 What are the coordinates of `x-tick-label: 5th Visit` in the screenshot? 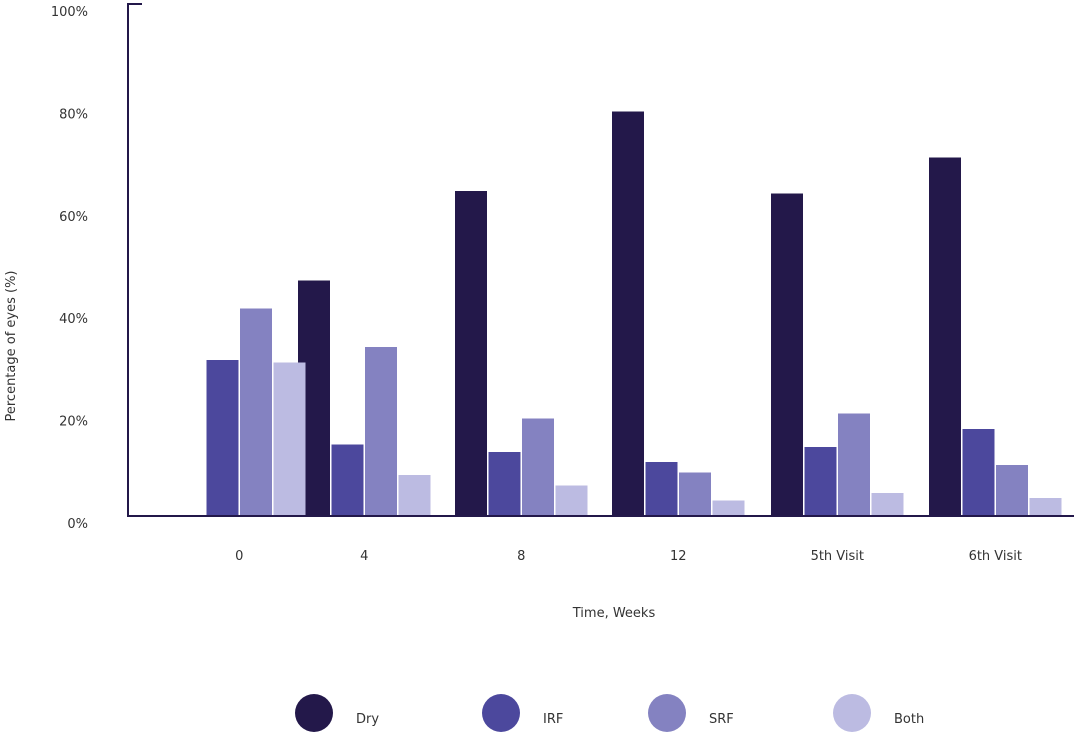 It's located at (837, 556).